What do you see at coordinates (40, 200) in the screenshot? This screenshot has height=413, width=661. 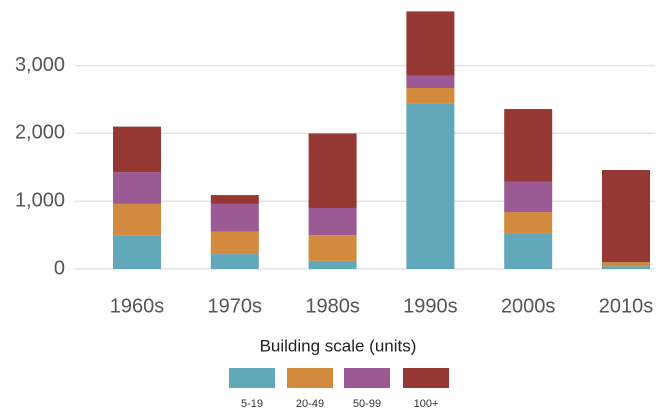 I see `y-tick-label: 1,000` at bounding box center [40, 200].